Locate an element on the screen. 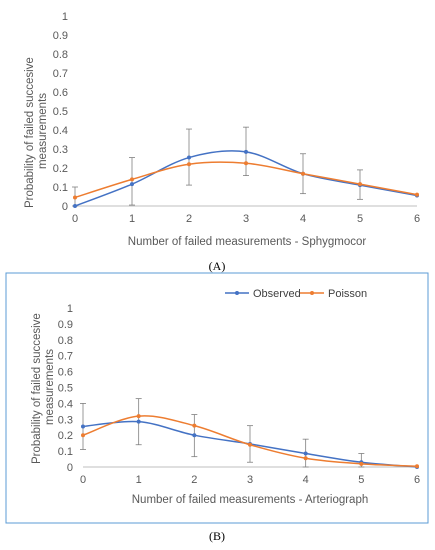 This screenshot has height=550, width=435. legend-poisson-label: Poisson is located at coordinates (347, 294).